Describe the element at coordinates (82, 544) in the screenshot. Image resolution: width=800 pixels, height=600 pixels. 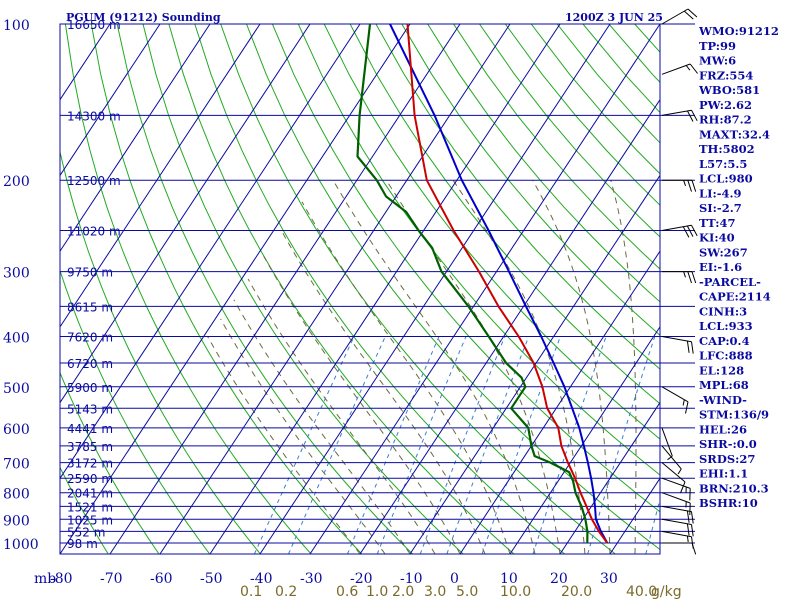
I see `height-label: 98 m` at that location.